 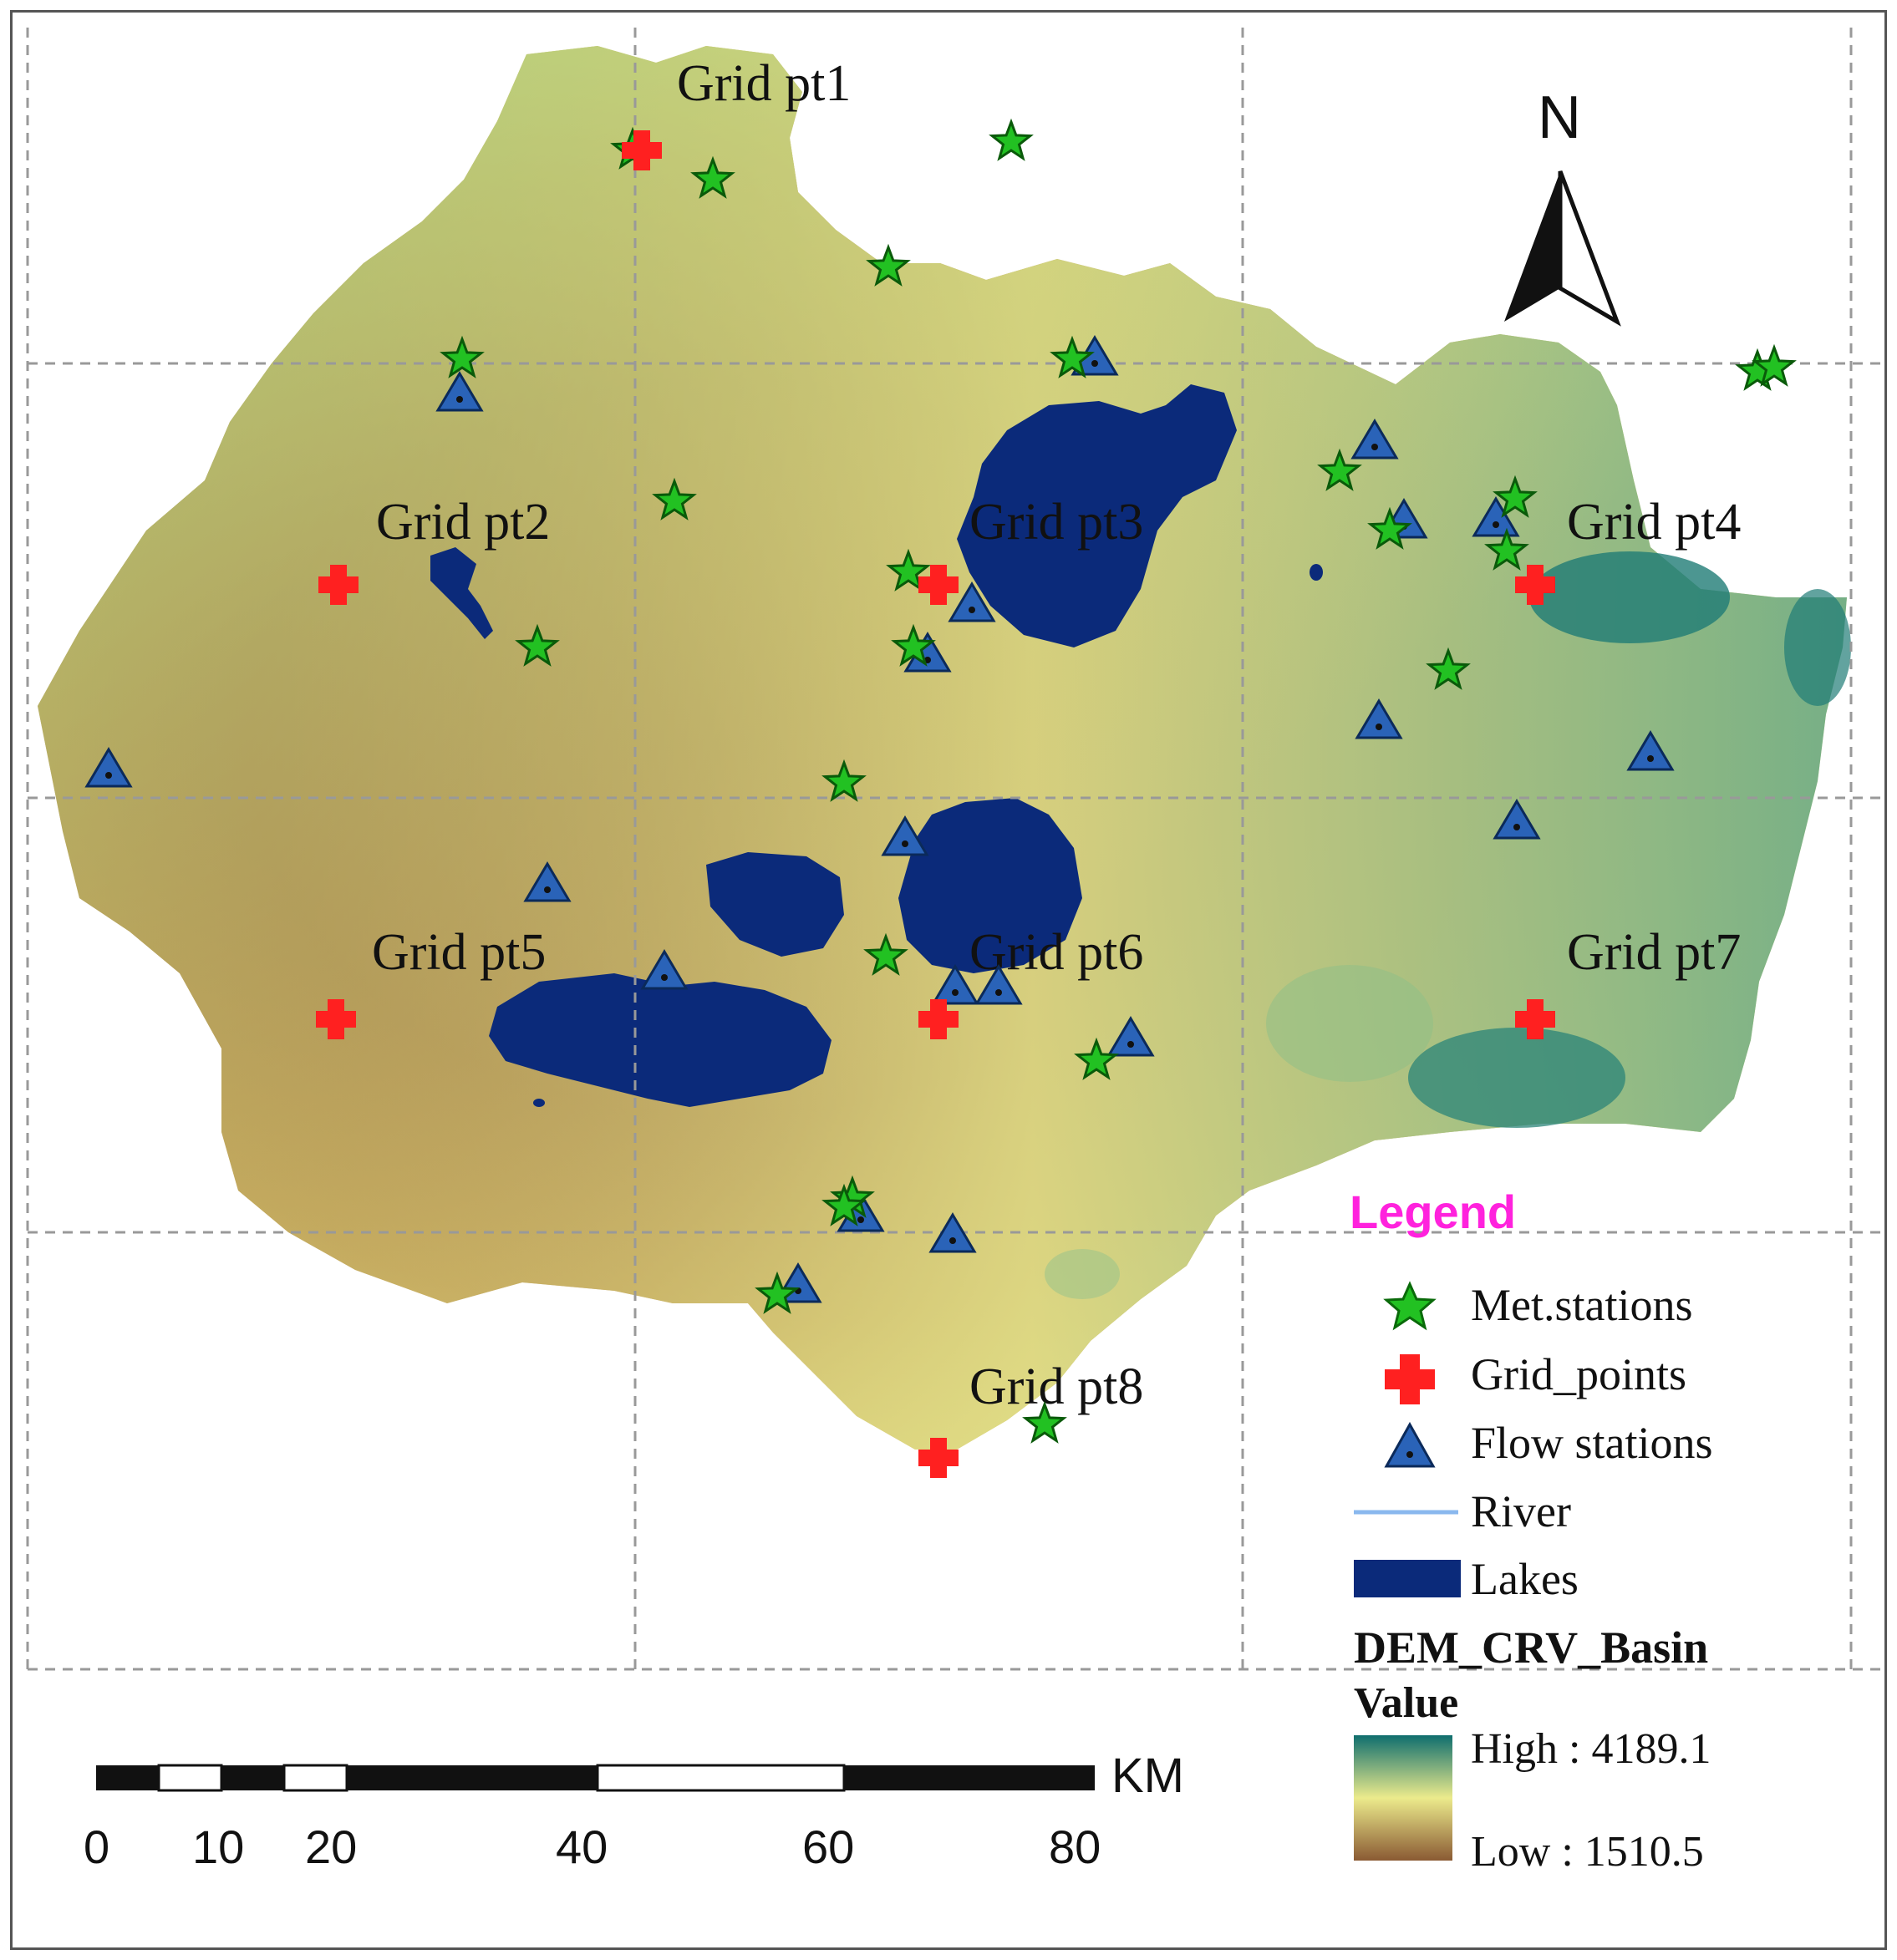 What do you see at coordinates (218, 1846) in the screenshot?
I see `scale-tick-10: 10` at bounding box center [218, 1846].